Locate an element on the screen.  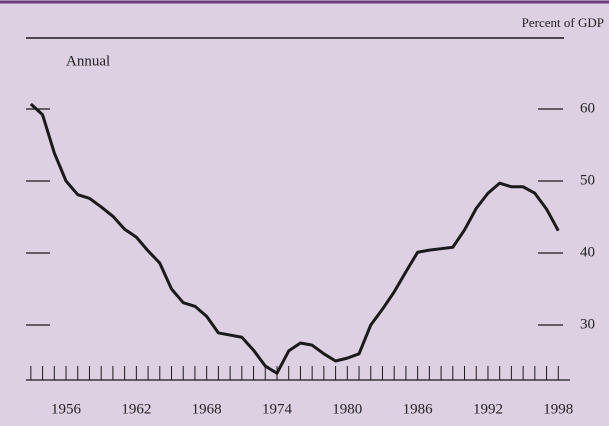
x-tick-label: 1986 is located at coordinates (418, 409).